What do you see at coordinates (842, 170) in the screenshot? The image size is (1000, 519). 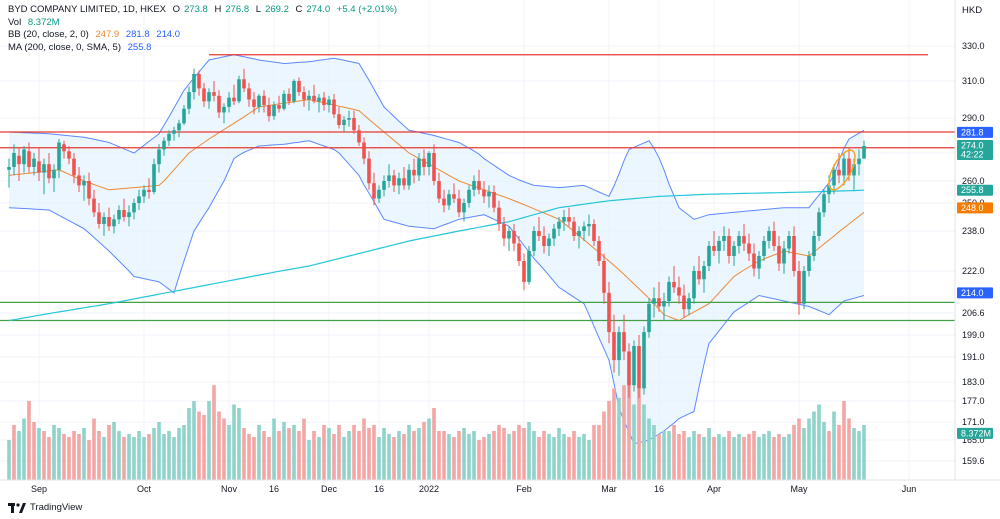 I see `highlight-ellipse` at bounding box center [842, 170].